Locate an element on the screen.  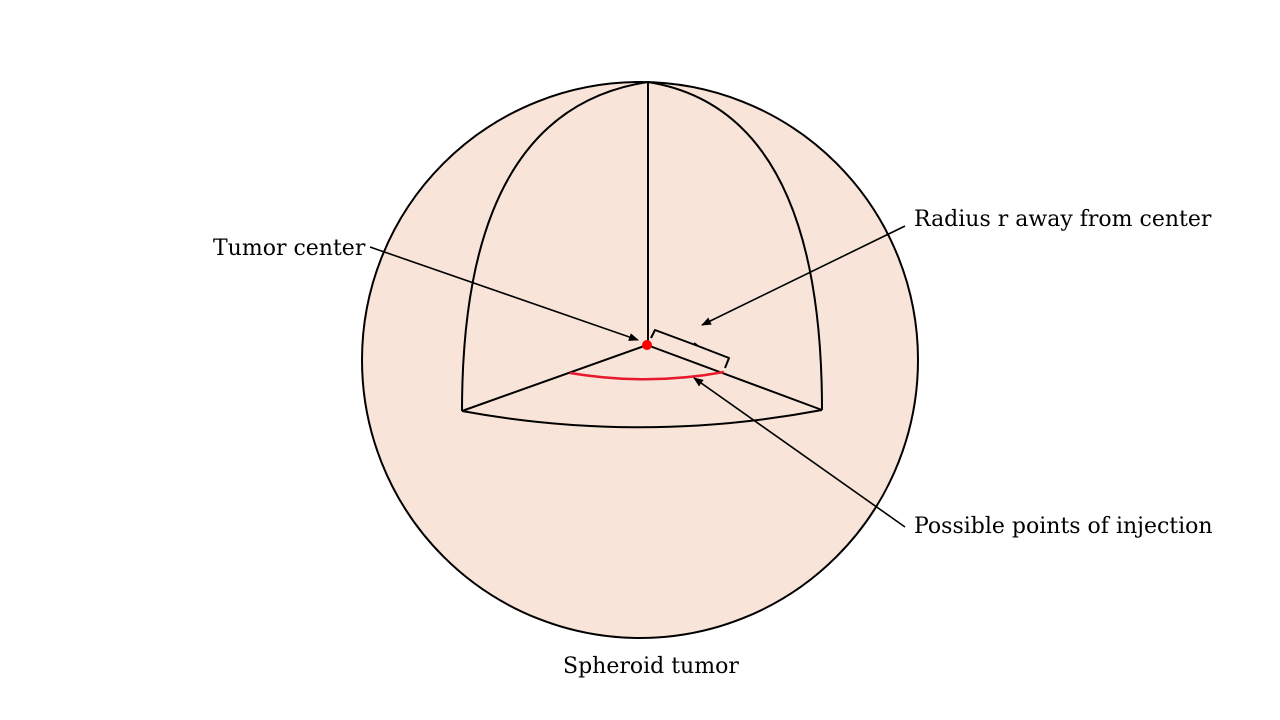
radius-label: Radius r away from center is located at coordinates (1063, 219).